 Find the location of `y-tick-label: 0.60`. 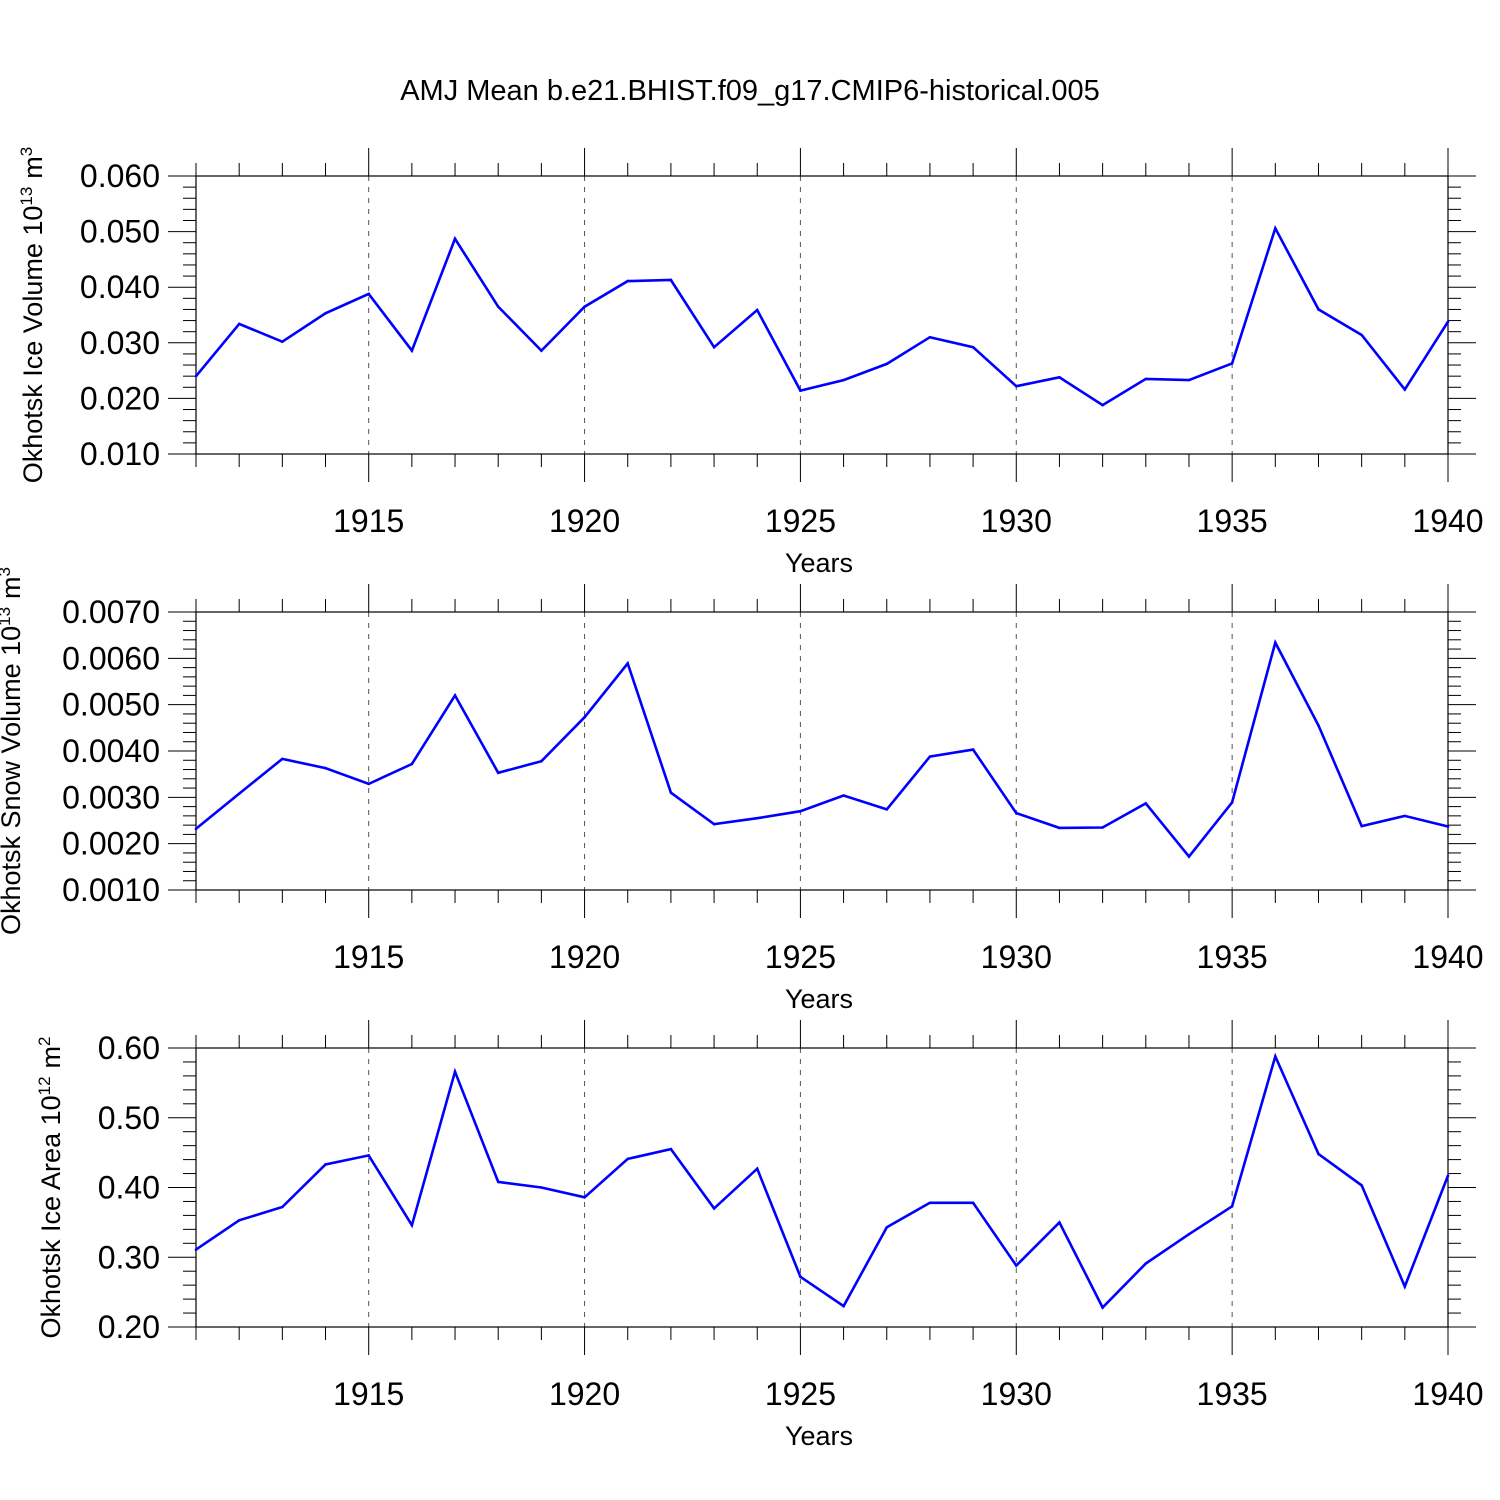

y-tick-label: 0.60 is located at coordinates (129, 1048).